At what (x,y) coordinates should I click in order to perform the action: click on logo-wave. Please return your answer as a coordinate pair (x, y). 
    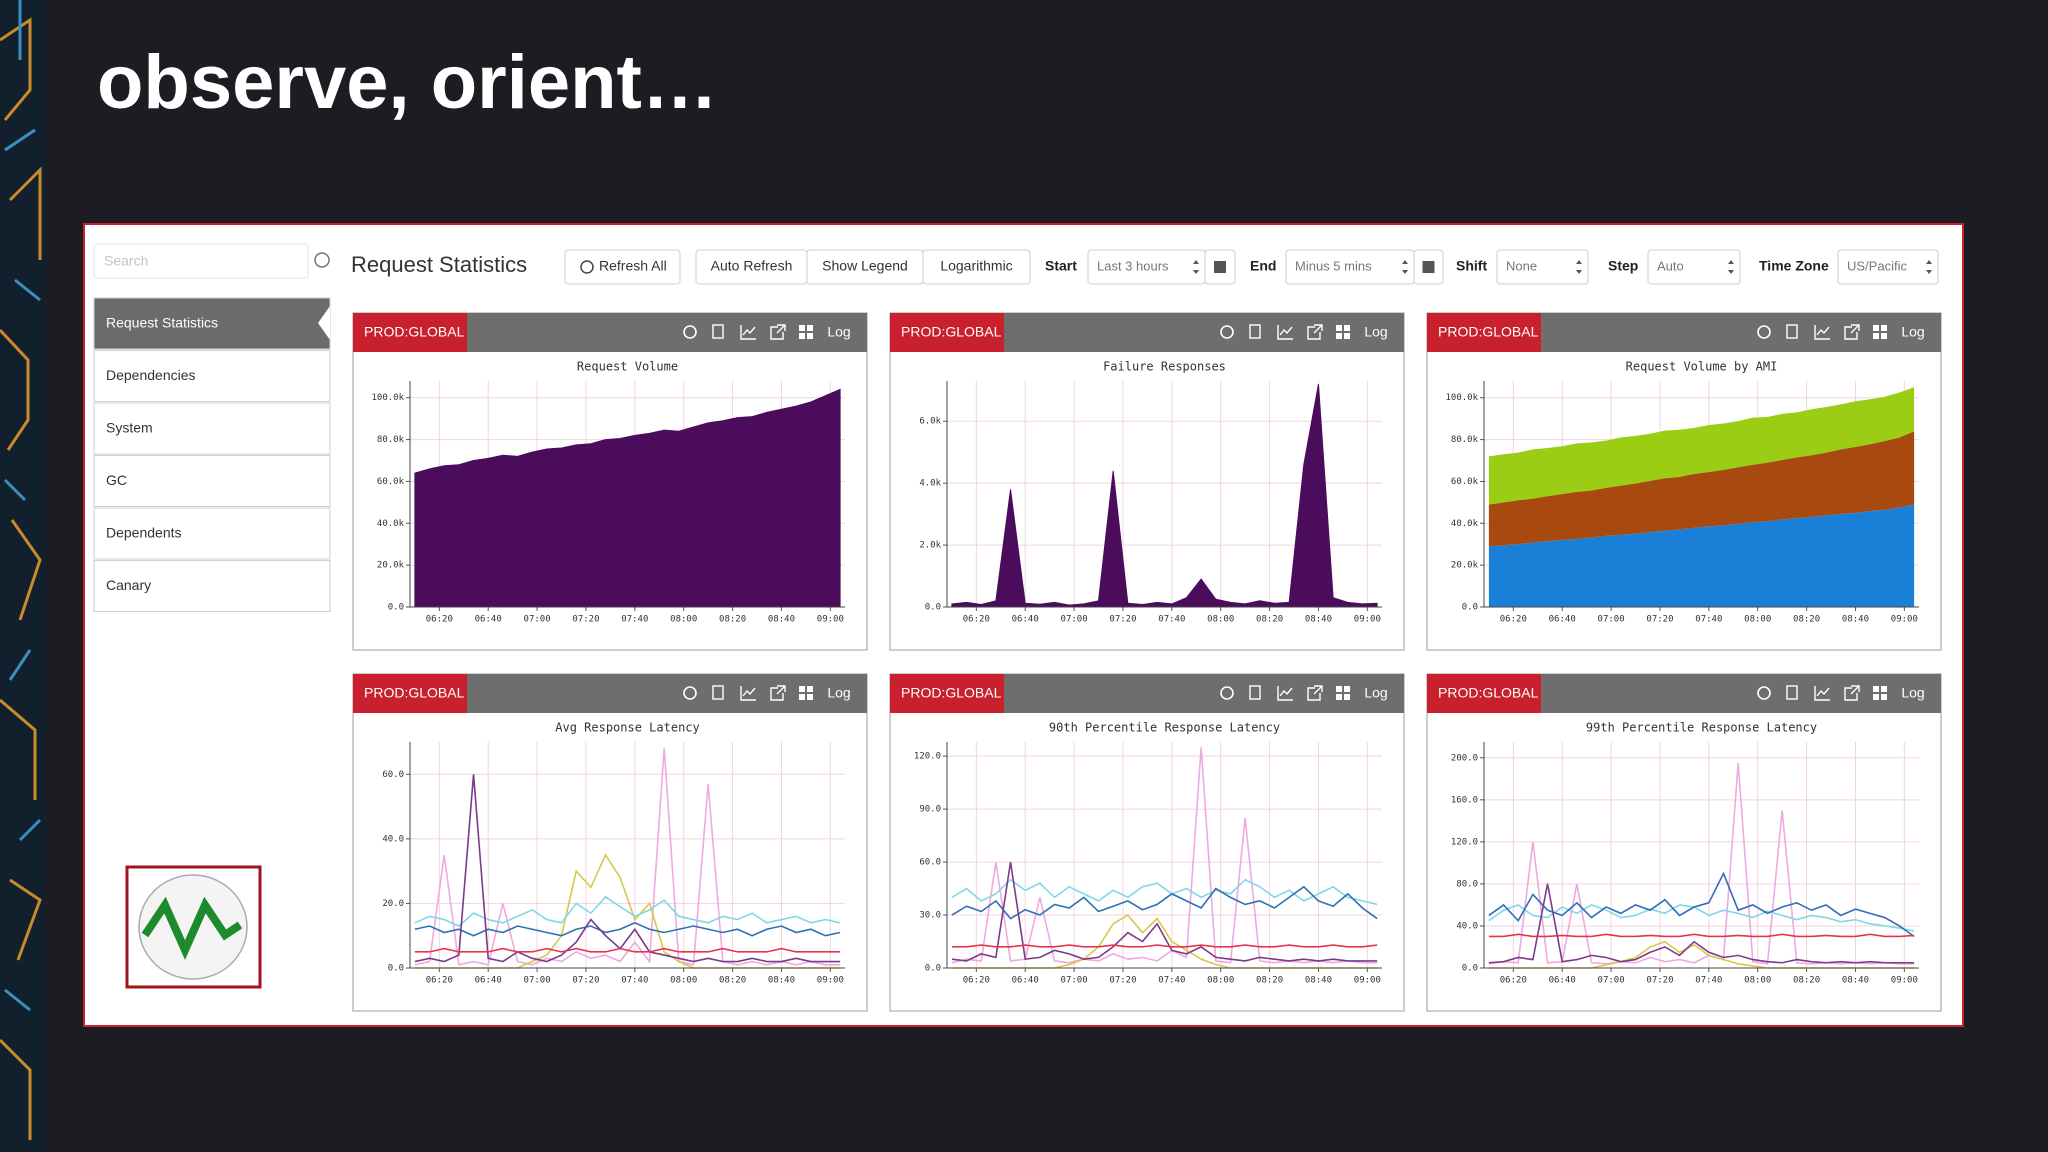
    Looking at the image, I should click on (192, 928).